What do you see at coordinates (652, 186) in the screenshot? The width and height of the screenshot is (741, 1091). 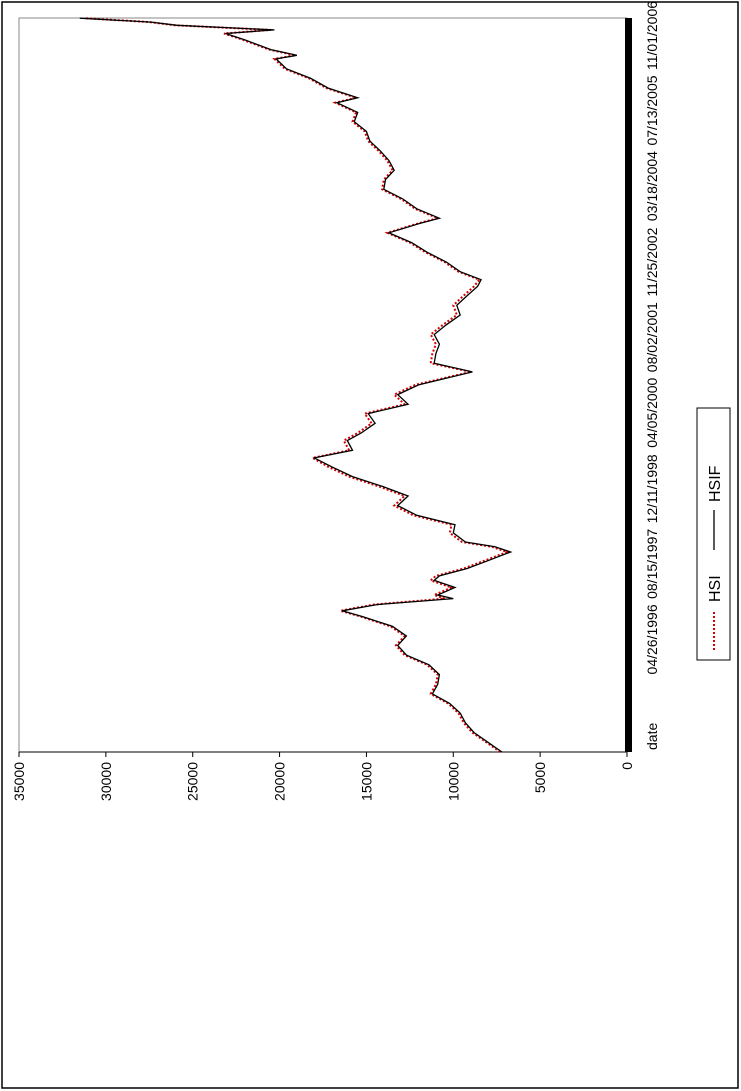 I see `date-tick-label: 03/18/2004` at bounding box center [652, 186].